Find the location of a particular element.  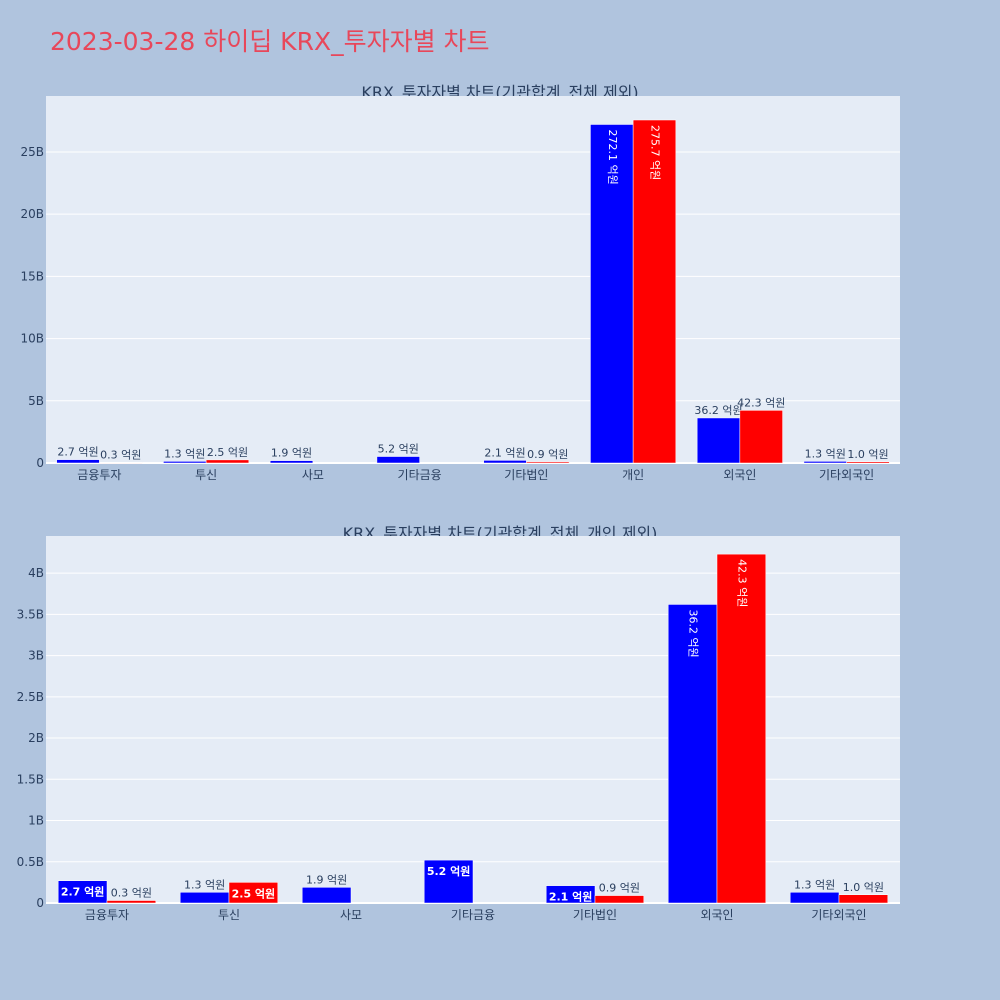

y-tick-label: 1B is located at coordinates (36, 821).